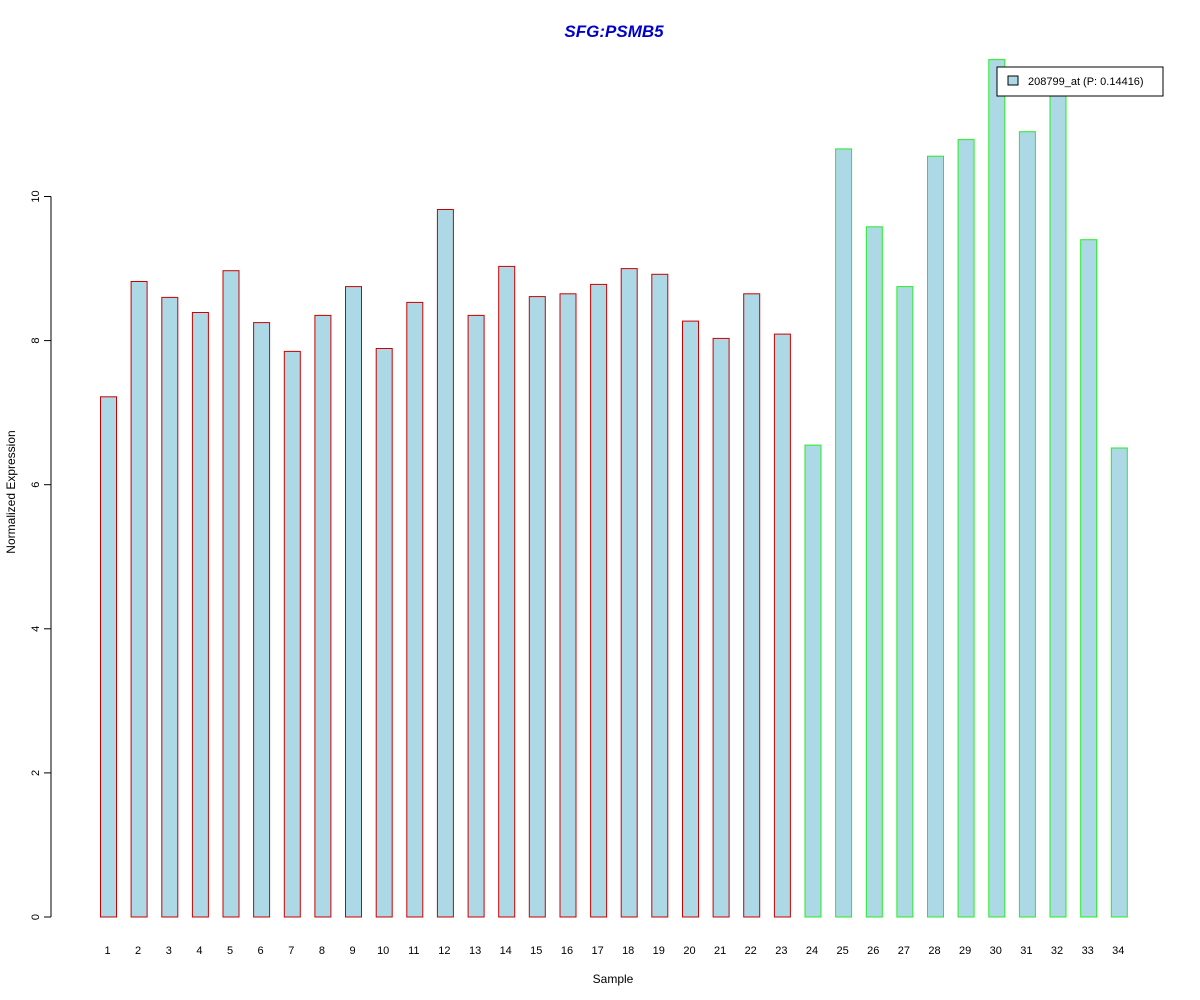 The height and width of the screenshot is (1000, 1200). I want to click on x-tick-label: 12, so click(444, 951).